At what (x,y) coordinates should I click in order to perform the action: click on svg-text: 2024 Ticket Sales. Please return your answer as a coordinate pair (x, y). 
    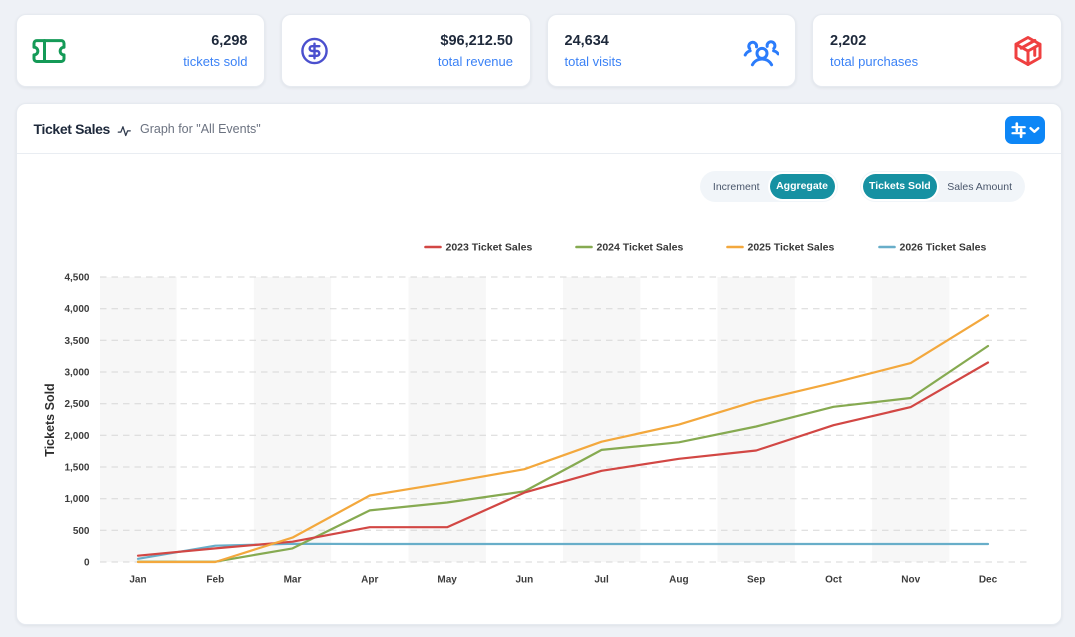
    Looking at the image, I should click on (640, 248).